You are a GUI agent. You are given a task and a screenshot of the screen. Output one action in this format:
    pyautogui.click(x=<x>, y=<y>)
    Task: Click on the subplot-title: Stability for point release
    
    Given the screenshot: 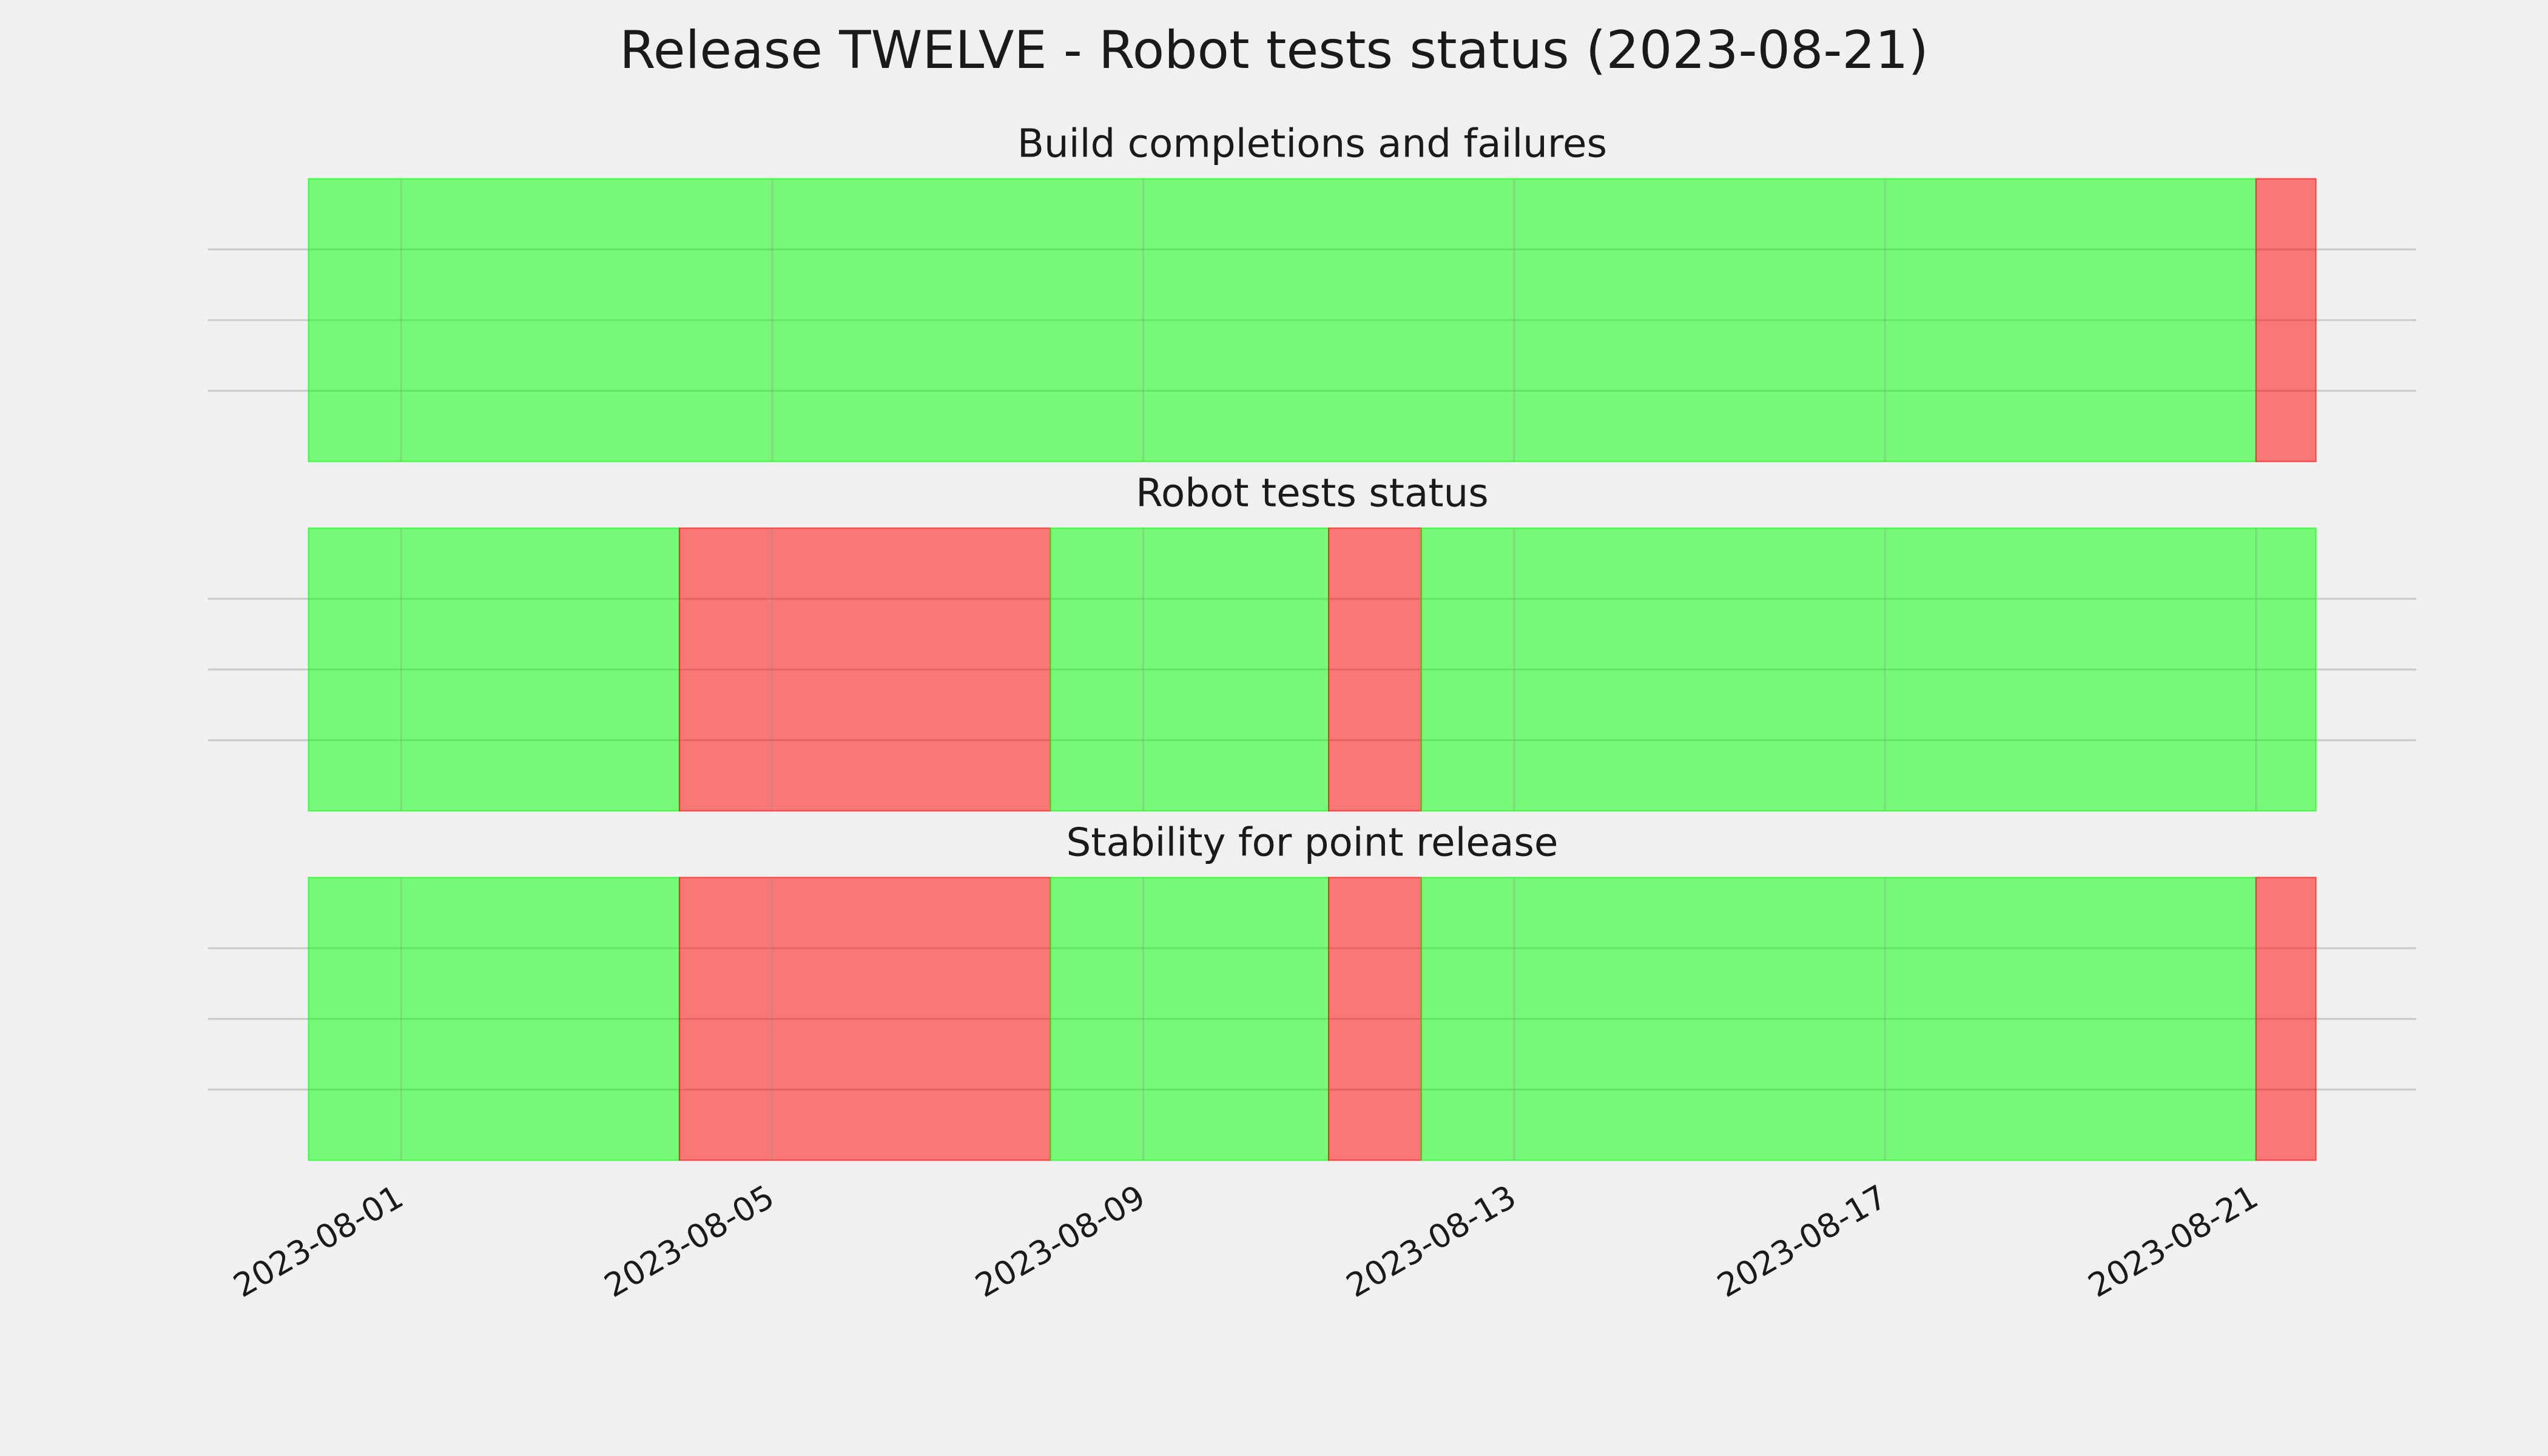 What is the action you would take?
    pyautogui.click(x=1313, y=842)
    